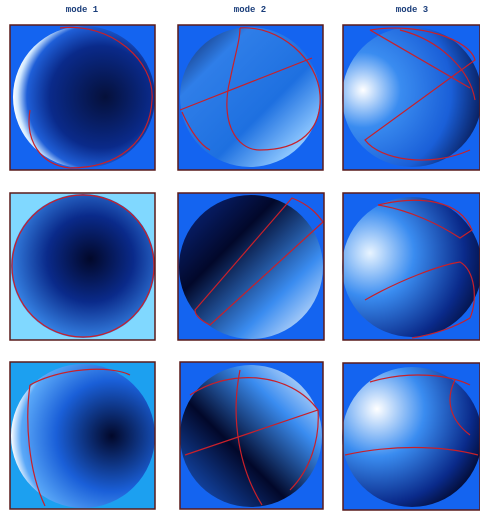  What do you see at coordinates (412, 10) in the screenshot?
I see `column-title: mode 3` at bounding box center [412, 10].